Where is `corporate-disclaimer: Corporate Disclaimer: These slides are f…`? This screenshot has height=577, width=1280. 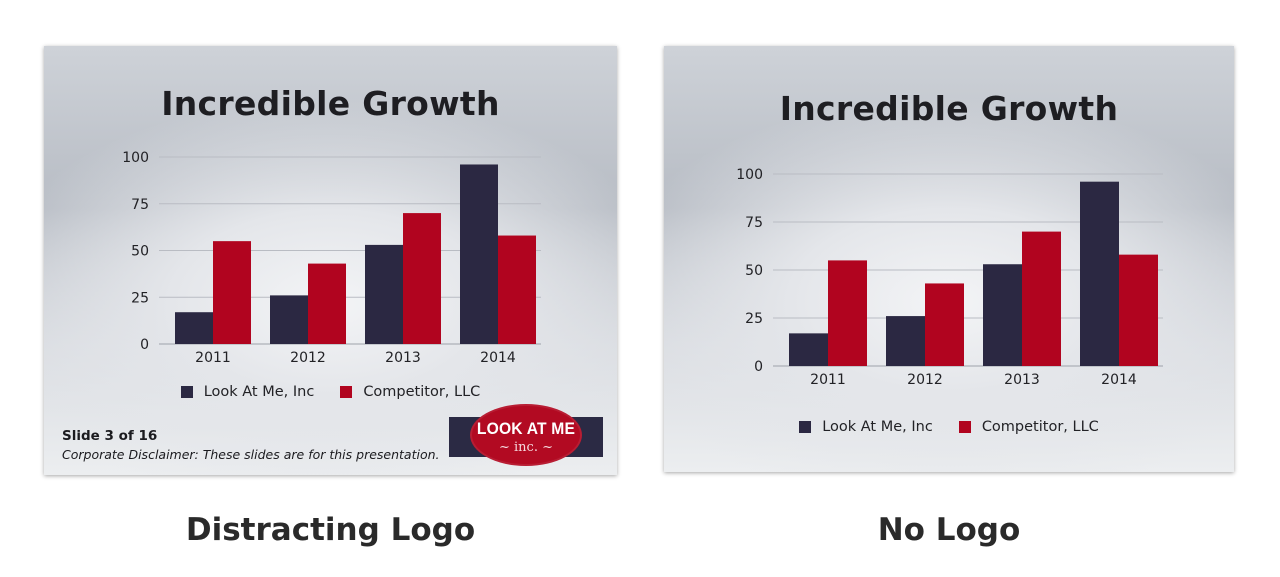 corporate-disclaimer: Corporate Disclaimer: These slides are f… is located at coordinates (251, 454).